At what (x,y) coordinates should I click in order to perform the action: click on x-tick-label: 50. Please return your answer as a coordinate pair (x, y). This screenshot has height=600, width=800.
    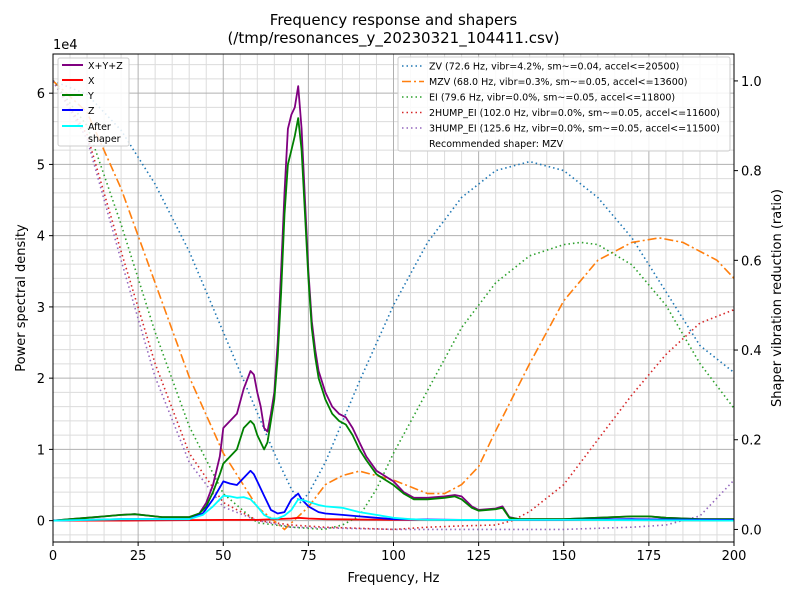
    Looking at the image, I should click on (223, 556).